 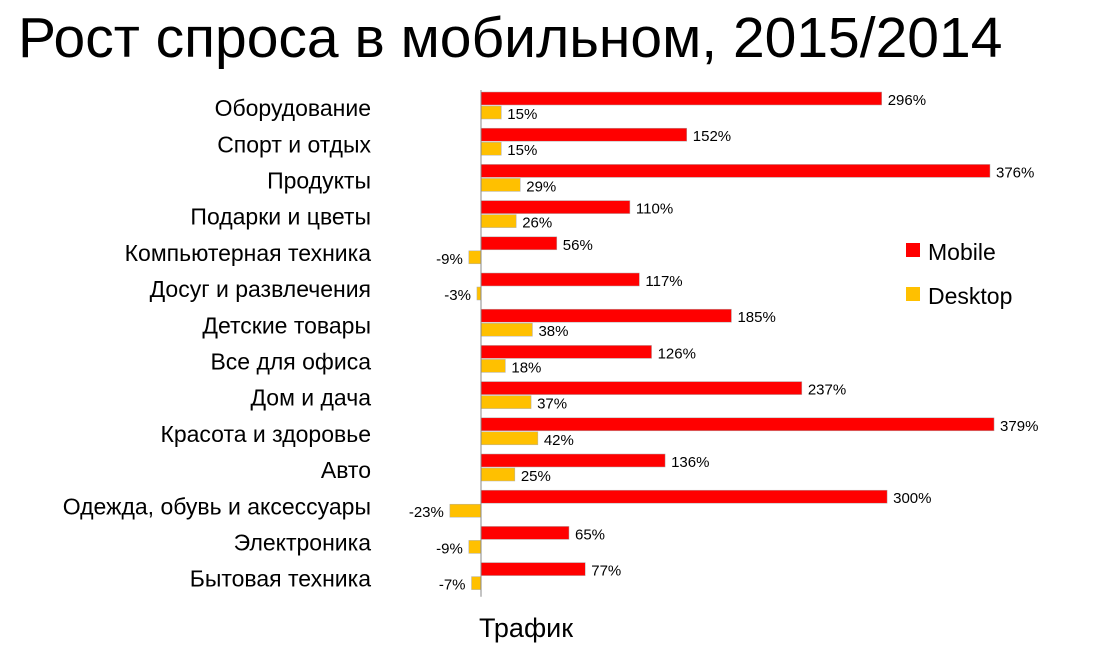 What do you see at coordinates (537, 223) in the screenshot?
I see `data-label-desktop: 26%` at bounding box center [537, 223].